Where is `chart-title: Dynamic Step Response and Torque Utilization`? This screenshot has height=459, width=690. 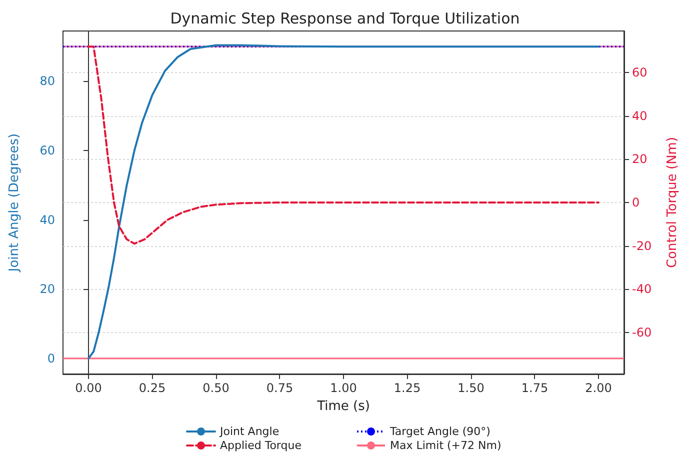 chart-title: Dynamic Step Response and Torque Utilization is located at coordinates (345, 19).